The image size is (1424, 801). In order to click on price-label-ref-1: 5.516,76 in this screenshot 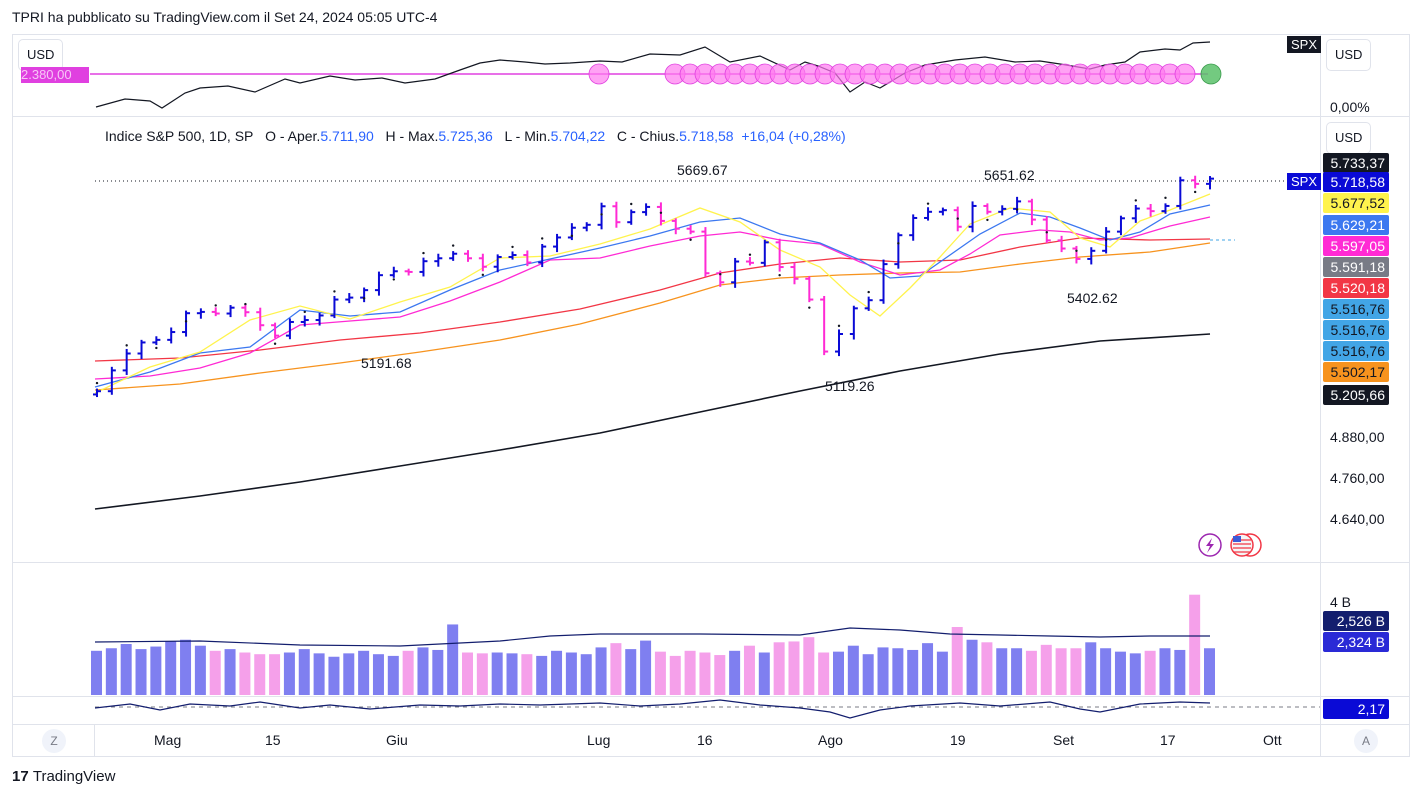, I will do `click(1356, 309)`.